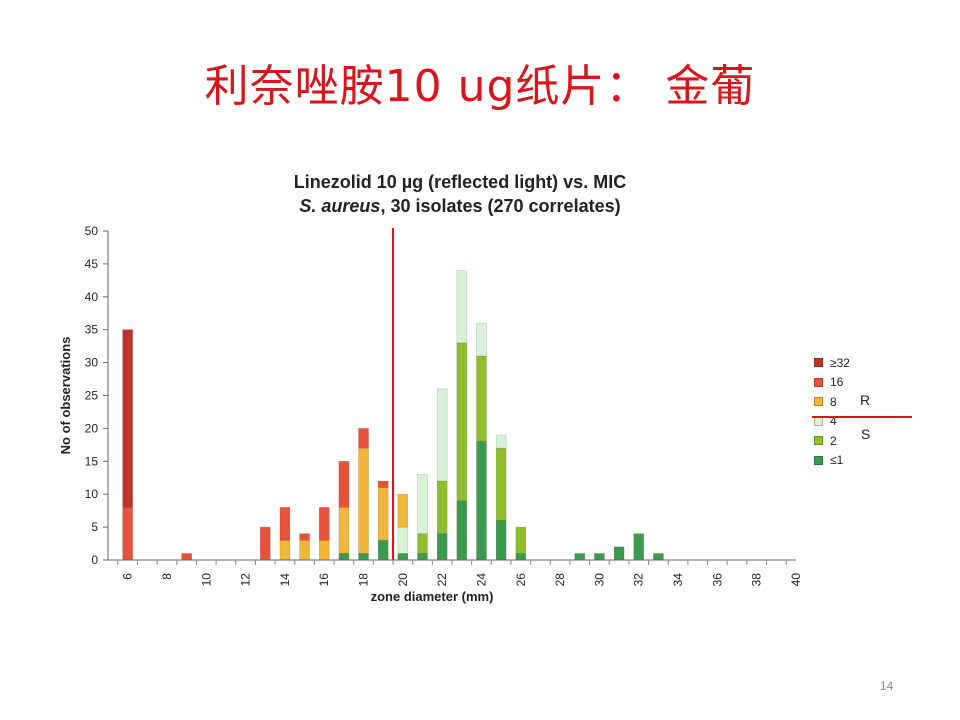 This screenshot has height=720, width=960. What do you see at coordinates (837, 460) in the screenshot?
I see `legend-label: ≤1` at bounding box center [837, 460].